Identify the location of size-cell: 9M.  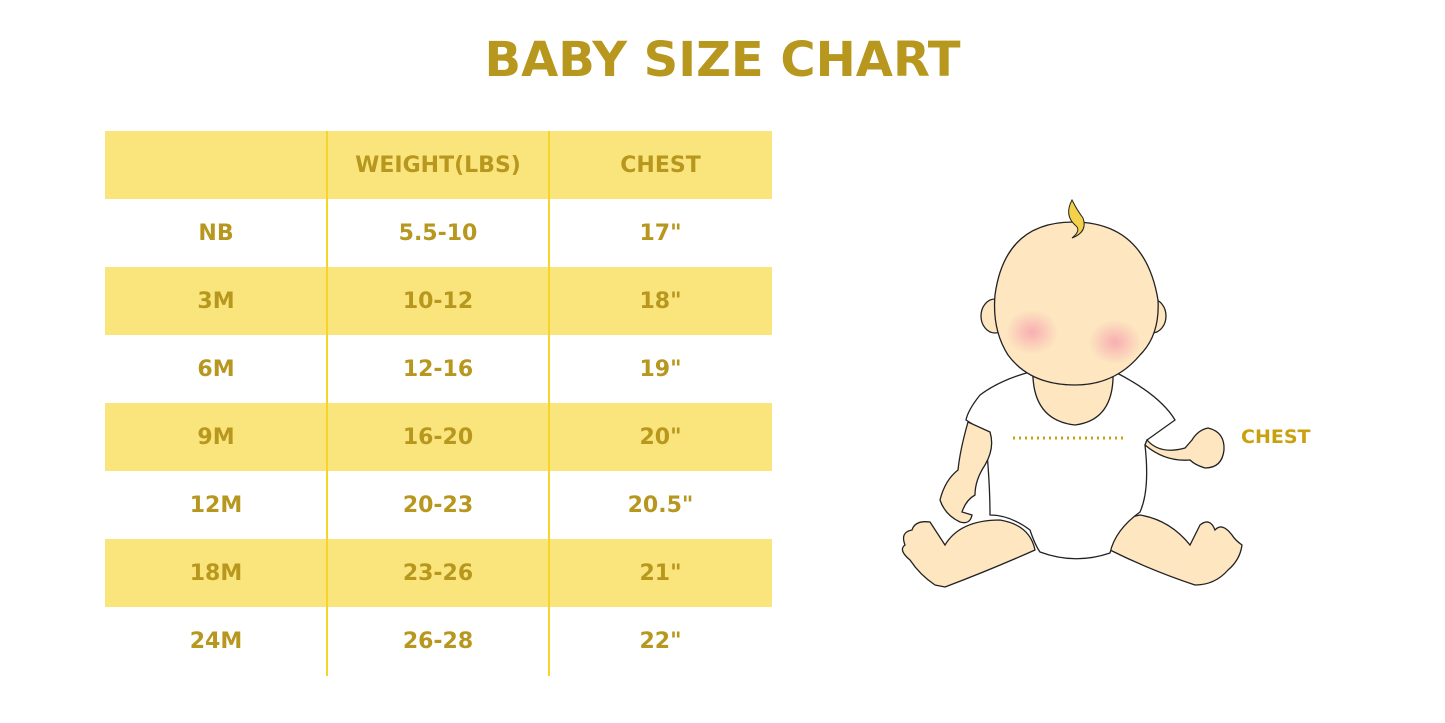
(216, 437).